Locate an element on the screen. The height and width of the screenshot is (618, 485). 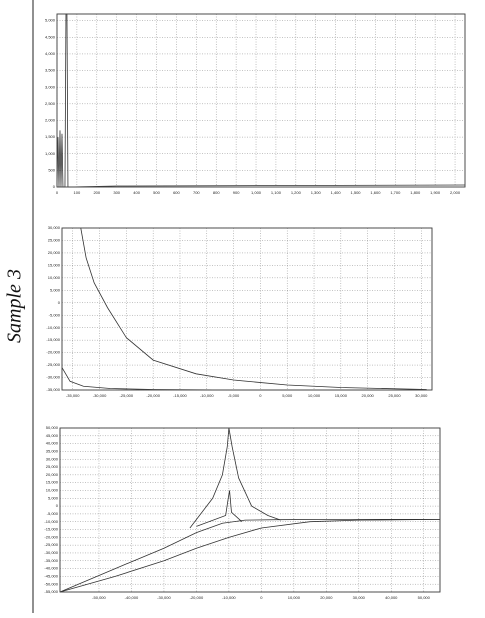
x-tick-label: -15,000 is located at coordinates (180, 395).